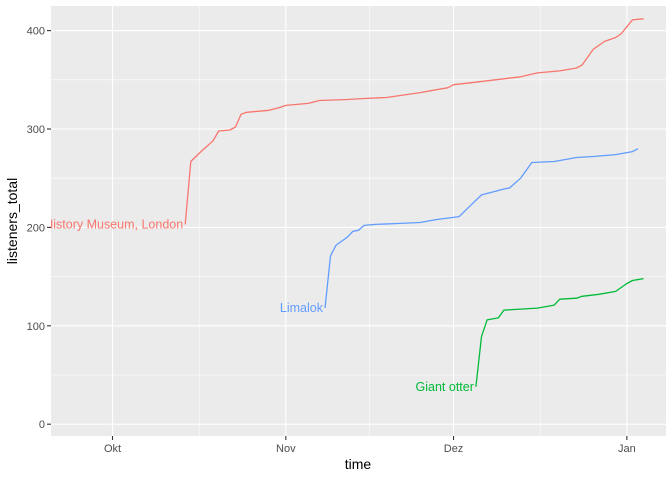 This screenshot has width=672, height=480. What do you see at coordinates (12, 221) in the screenshot?
I see `y-axis-title: listeners_total` at bounding box center [12, 221].